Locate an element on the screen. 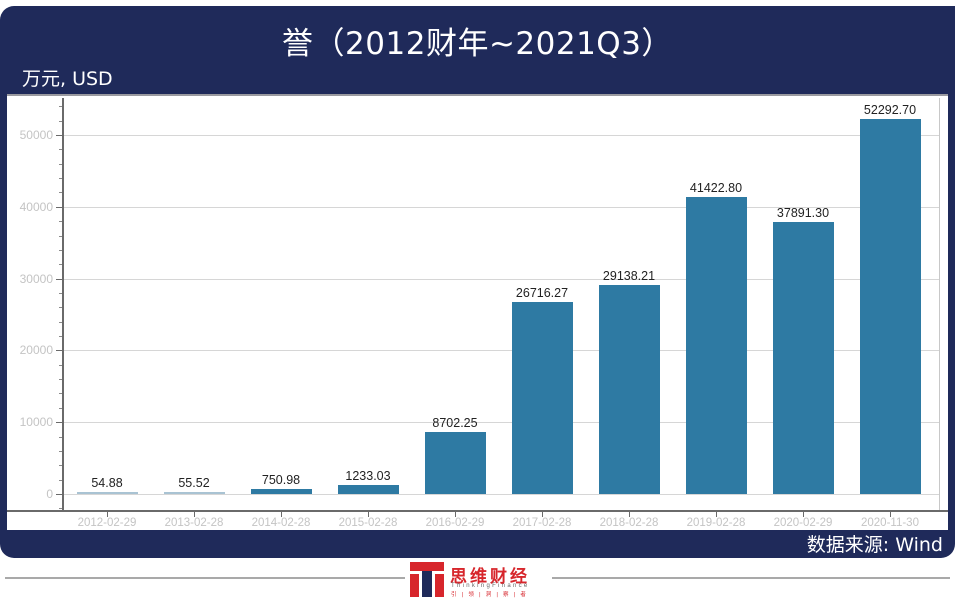 This screenshot has width=955, height=598. bar-value-label: 41422.80 is located at coordinates (716, 187).